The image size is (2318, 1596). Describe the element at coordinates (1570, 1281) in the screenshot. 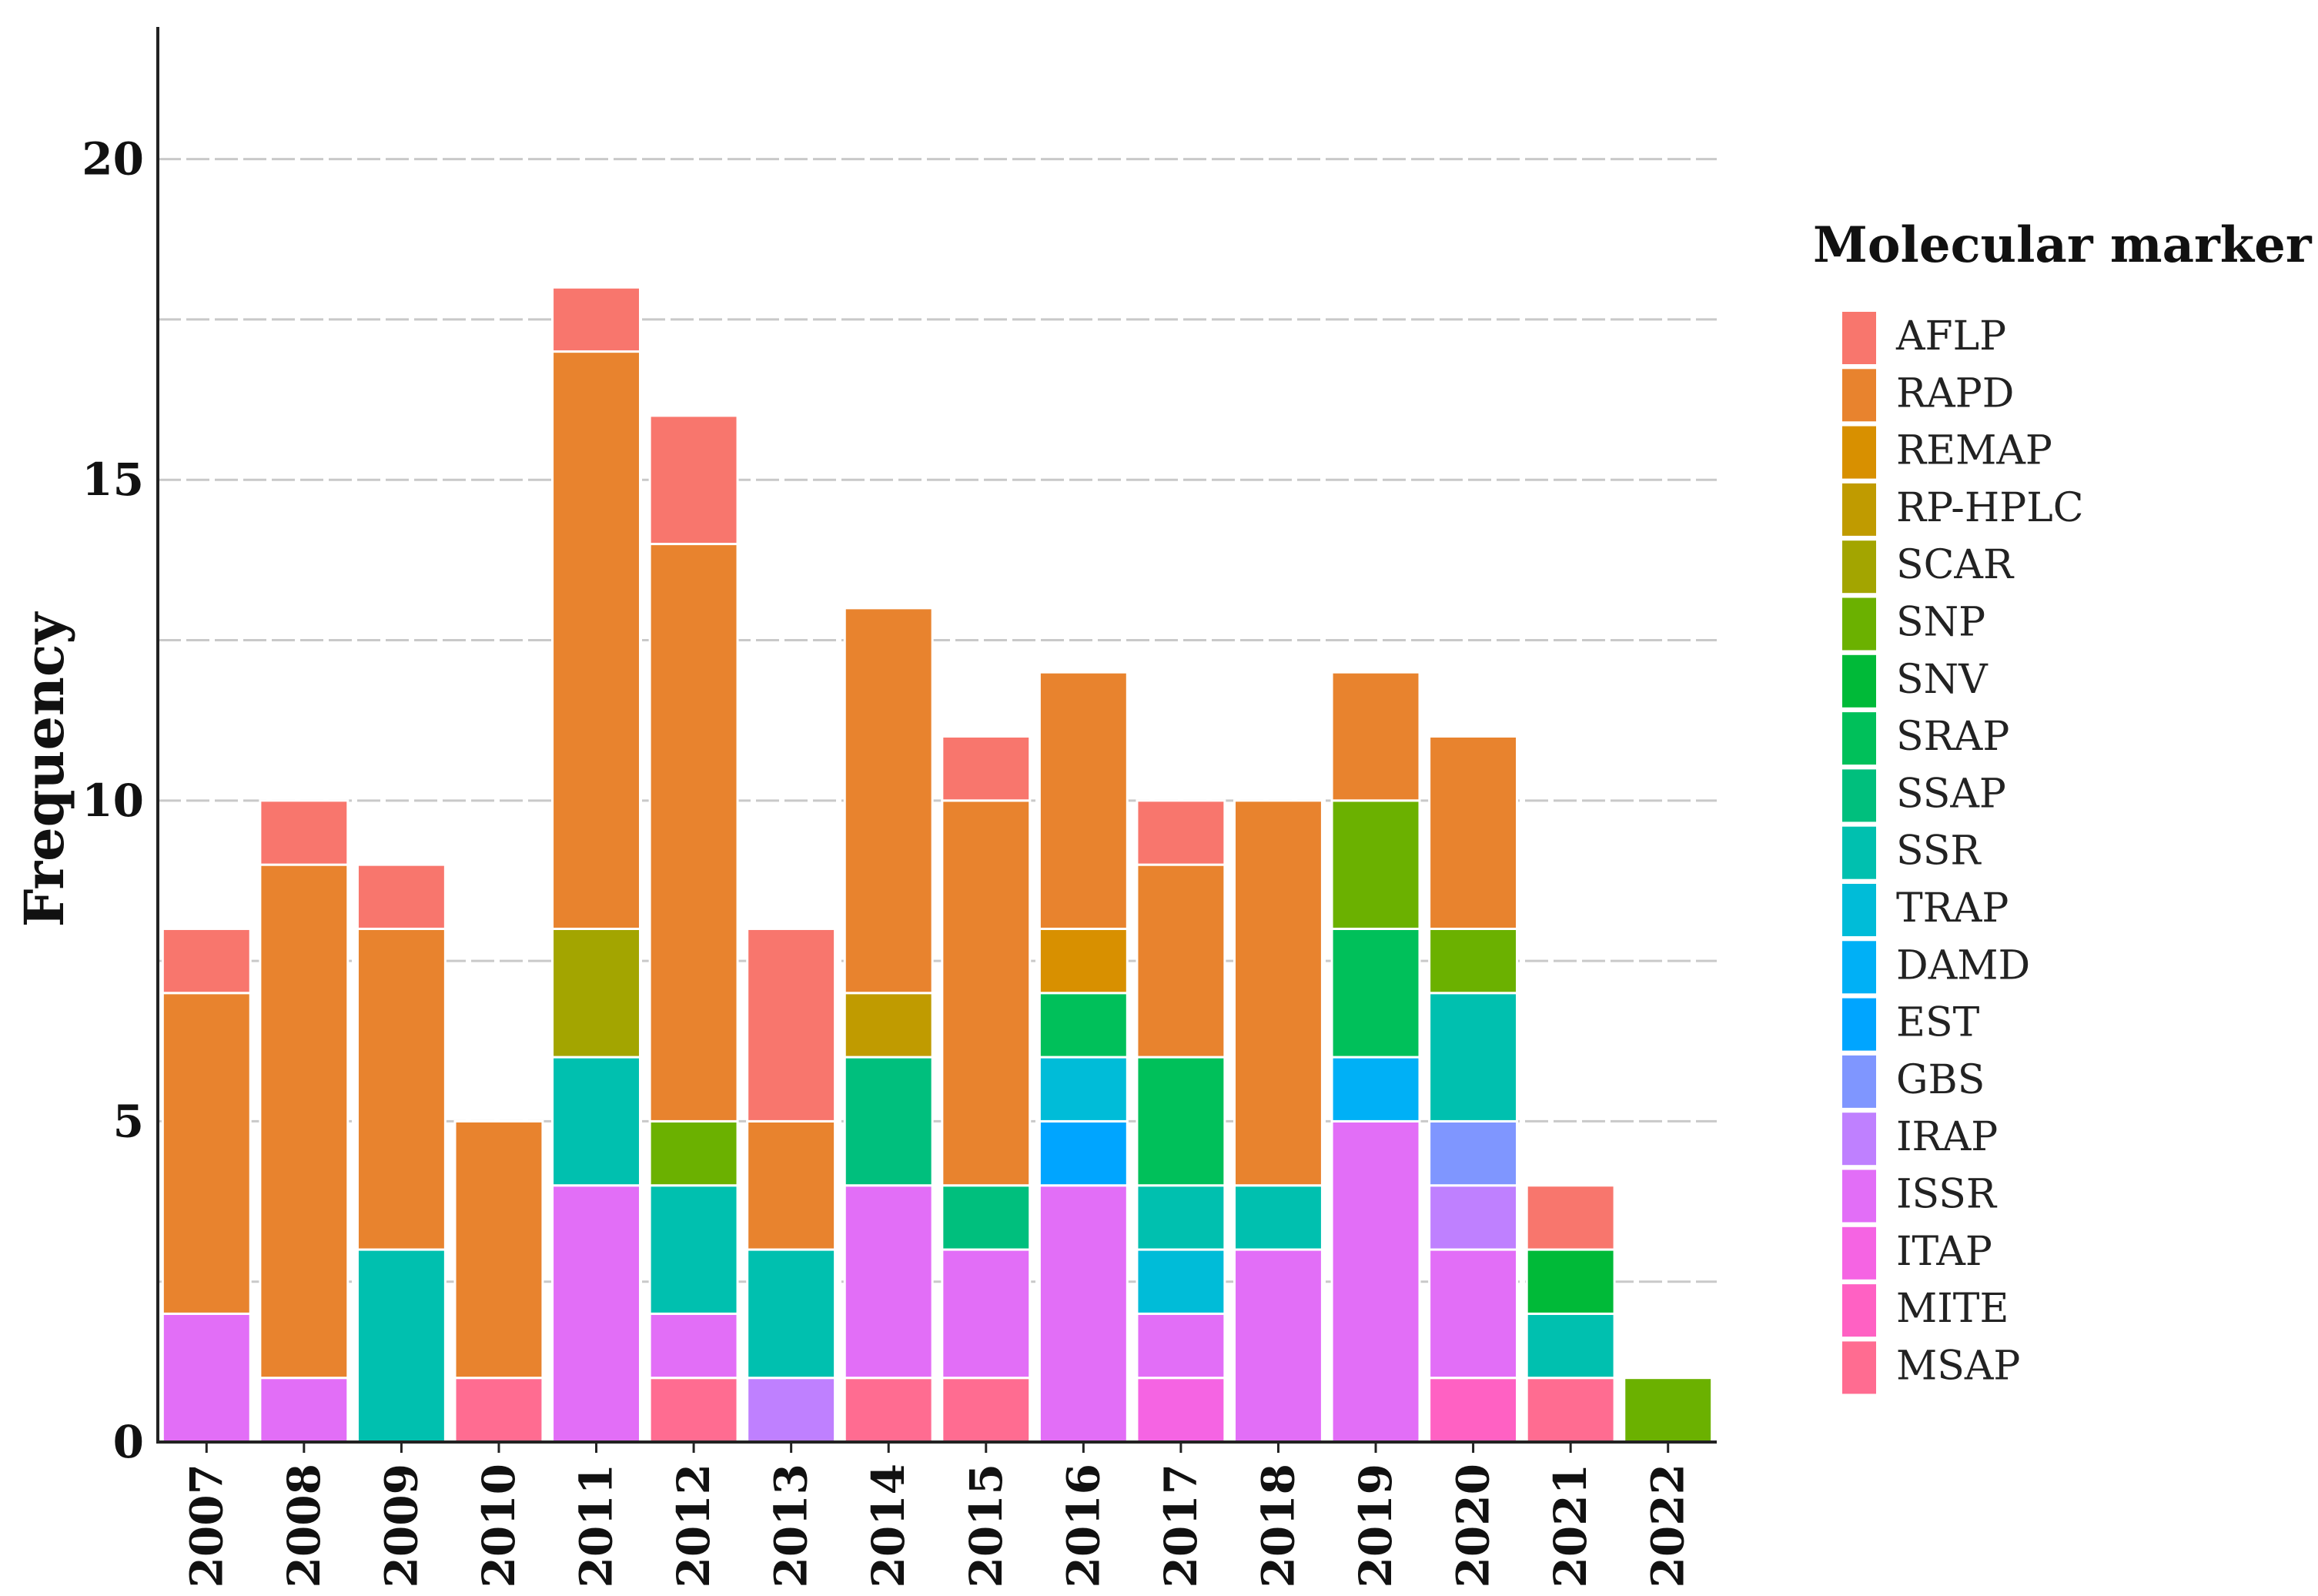

I see `bar-segment-snv-2021` at that location.